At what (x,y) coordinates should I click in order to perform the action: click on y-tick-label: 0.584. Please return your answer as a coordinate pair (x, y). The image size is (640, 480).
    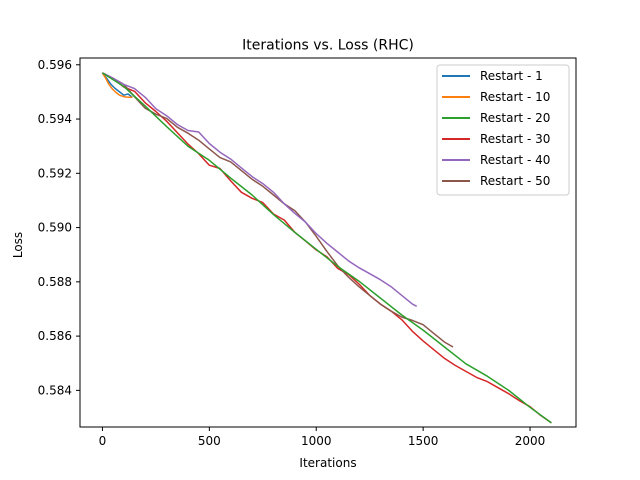
    Looking at the image, I should click on (55, 390).